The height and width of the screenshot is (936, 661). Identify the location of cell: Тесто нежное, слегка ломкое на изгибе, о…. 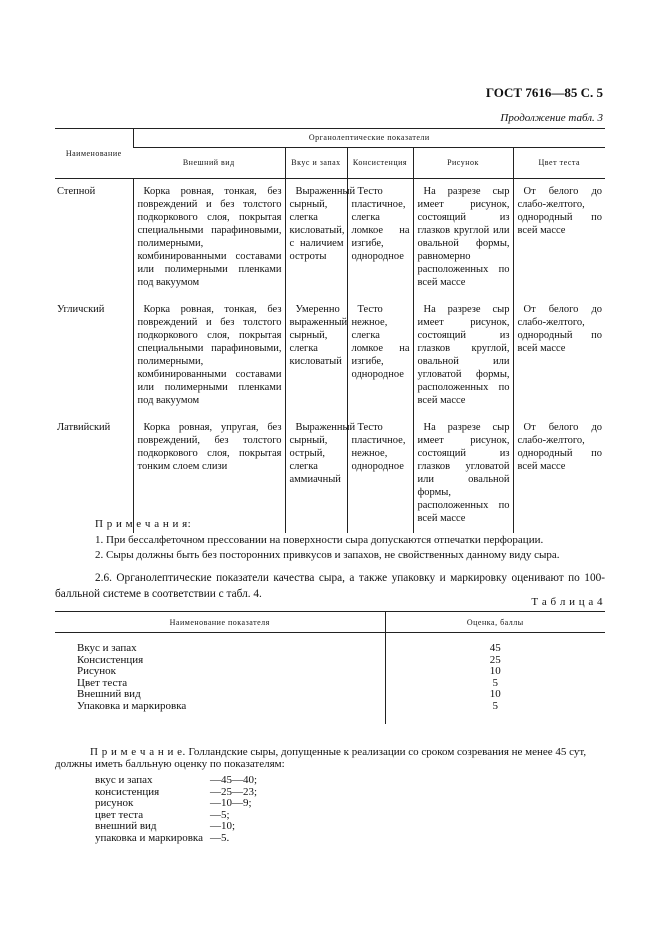
(379, 356).